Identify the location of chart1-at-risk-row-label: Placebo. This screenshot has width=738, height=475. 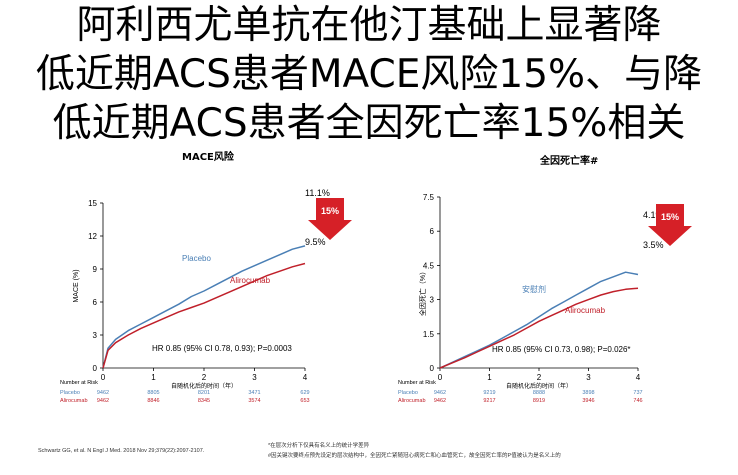
(70, 393).